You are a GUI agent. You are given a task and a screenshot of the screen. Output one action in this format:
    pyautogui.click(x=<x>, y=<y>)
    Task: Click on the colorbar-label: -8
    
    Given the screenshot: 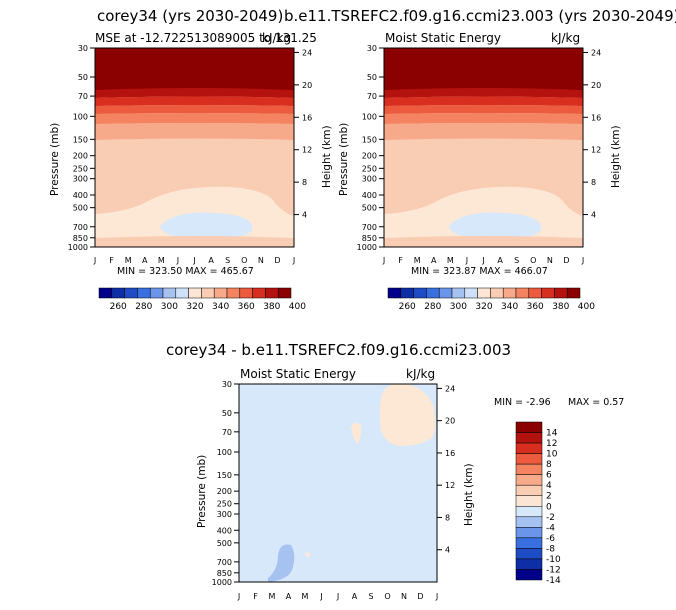 What is the action you would take?
    pyautogui.click(x=550, y=549)
    